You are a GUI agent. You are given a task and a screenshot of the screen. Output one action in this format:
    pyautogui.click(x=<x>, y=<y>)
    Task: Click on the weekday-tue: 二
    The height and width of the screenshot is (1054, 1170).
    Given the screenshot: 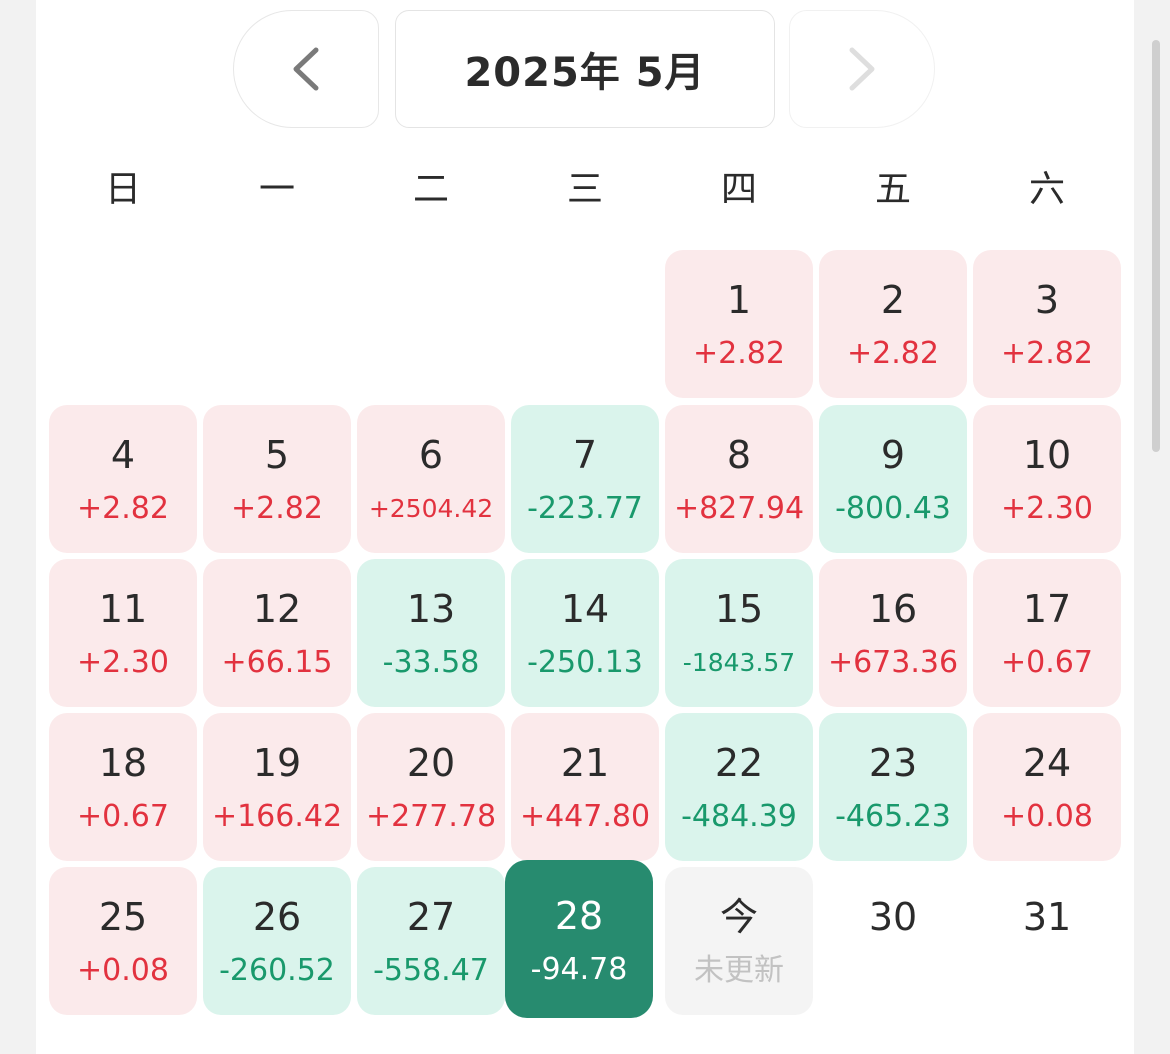 What is the action you would take?
    pyautogui.click(x=430, y=189)
    